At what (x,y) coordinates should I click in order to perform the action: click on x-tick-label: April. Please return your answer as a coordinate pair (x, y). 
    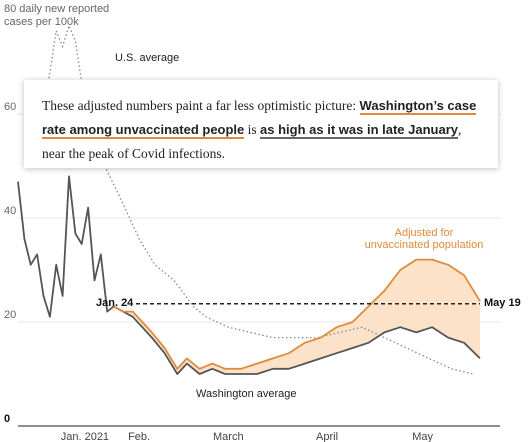
    Looking at the image, I should click on (327, 436).